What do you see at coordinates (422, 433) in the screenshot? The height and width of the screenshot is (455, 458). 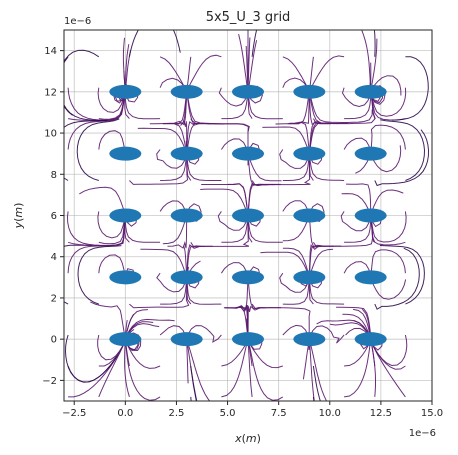 I see `x-offset-label: 1e−6` at bounding box center [422, 433].